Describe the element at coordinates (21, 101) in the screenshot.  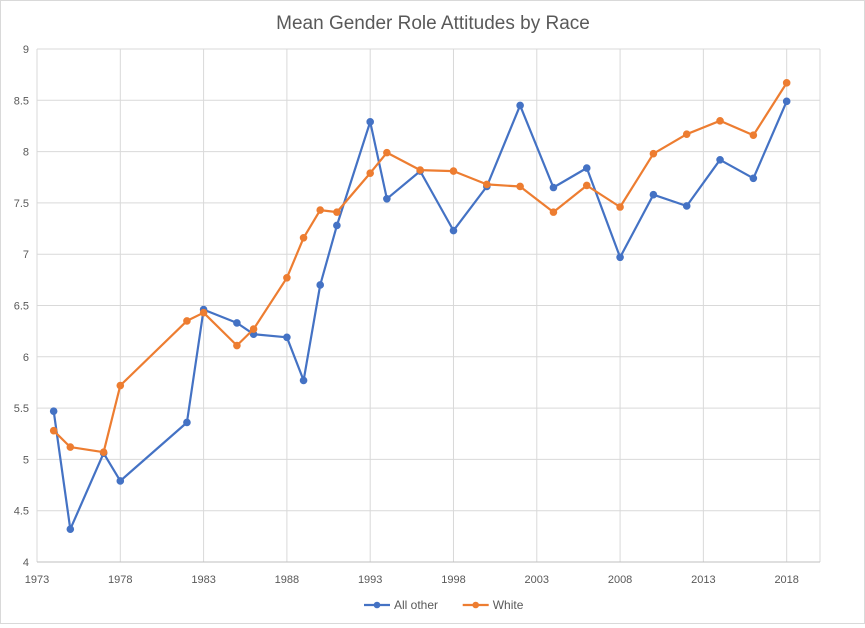
I see `y-tick-label: 8.5` at that location.